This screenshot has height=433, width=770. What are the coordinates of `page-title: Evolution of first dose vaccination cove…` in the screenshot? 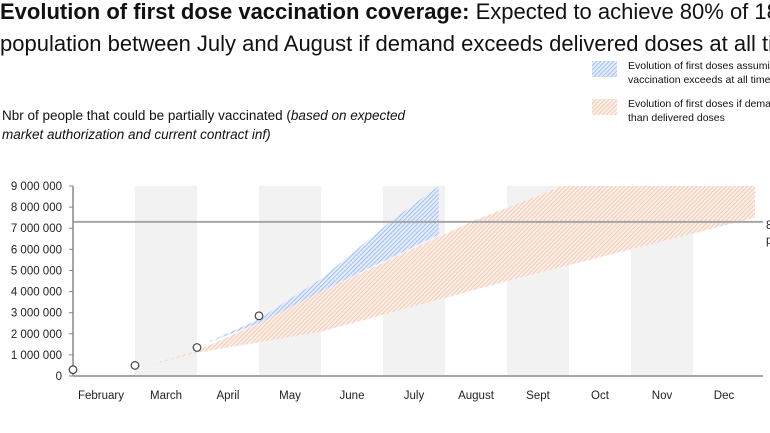 It's located at (385, 30).